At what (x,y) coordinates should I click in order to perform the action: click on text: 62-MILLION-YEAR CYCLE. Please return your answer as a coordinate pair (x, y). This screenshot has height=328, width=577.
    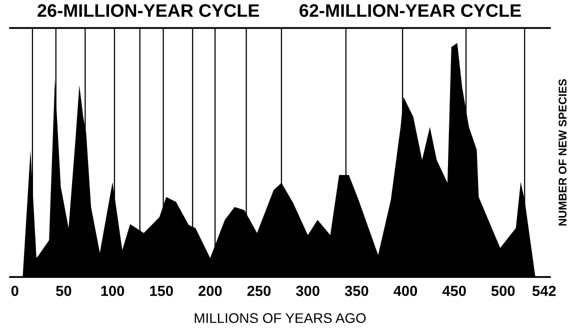
    Looking at the image, I should click on (410, 10).